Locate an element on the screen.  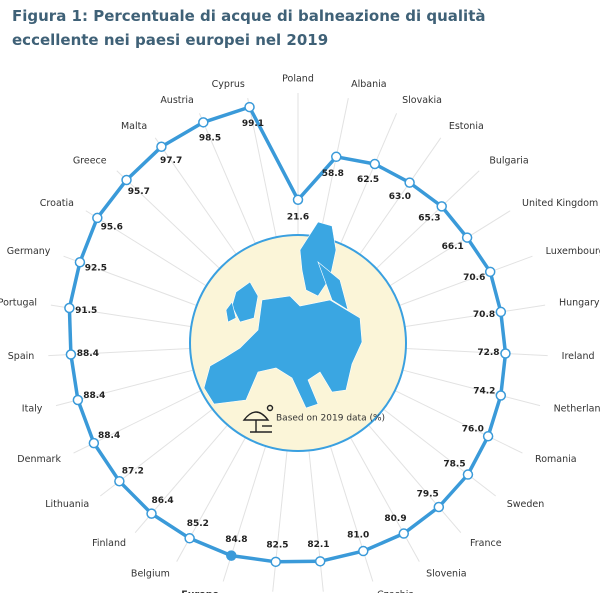
value-label: 95.7 is located at coordinates (139, 192).